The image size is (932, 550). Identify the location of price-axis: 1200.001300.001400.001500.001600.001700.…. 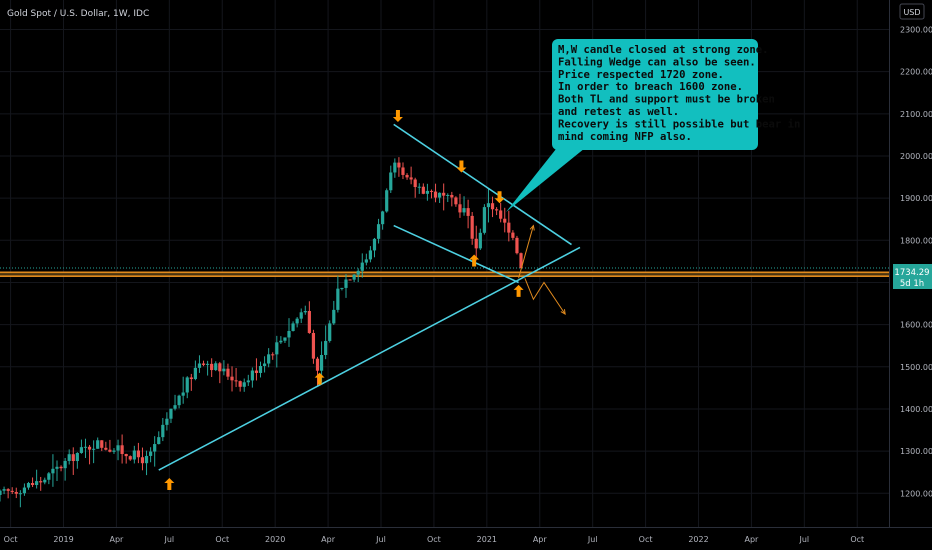
(910, 263).